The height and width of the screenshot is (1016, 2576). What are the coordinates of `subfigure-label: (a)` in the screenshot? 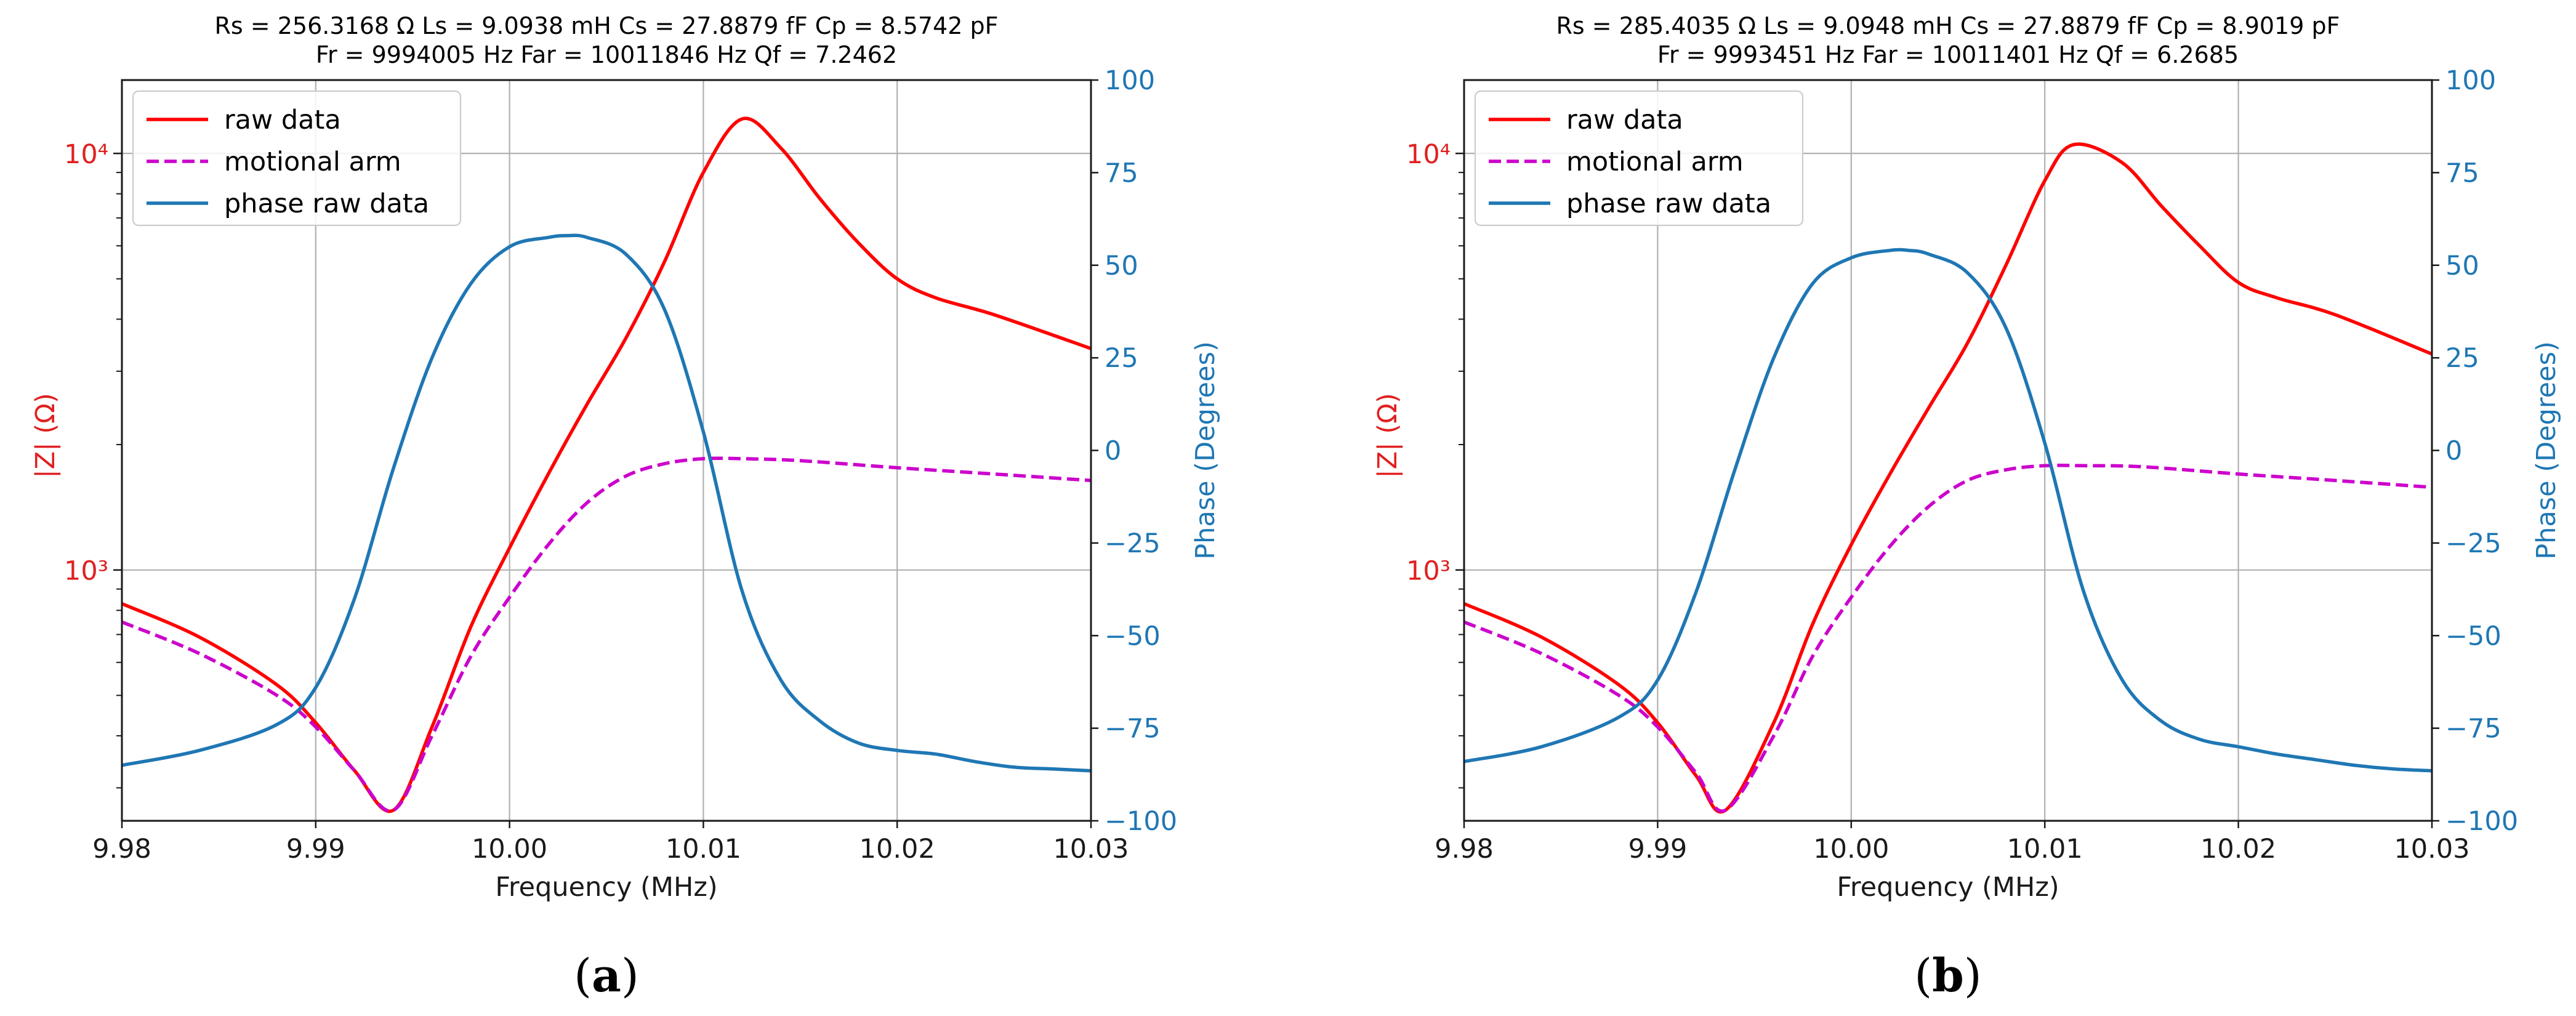 It's located at (606, 975).